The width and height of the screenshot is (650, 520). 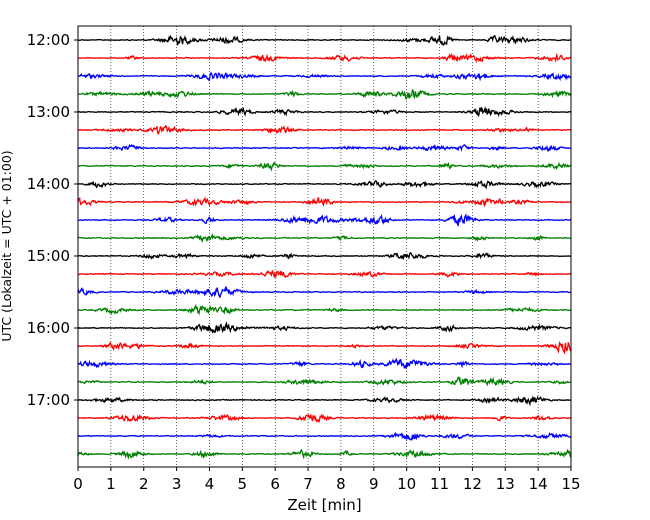 What do you see at coordinates (406, 484) in the screenshot?
I see `x-tick-label-10: 10` at bounding box center [406, 484].